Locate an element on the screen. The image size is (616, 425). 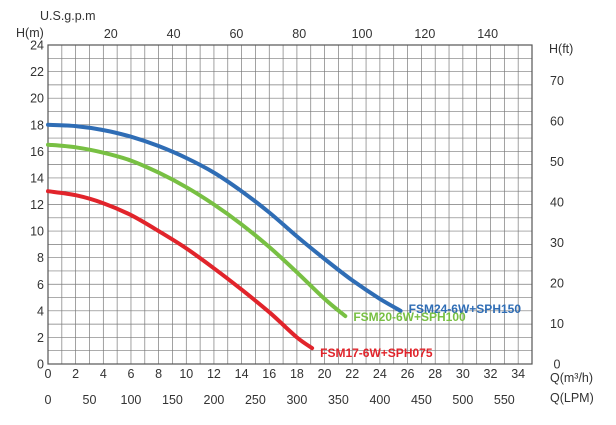
lpm-tick-label: 100 is located at coordinates (131, 400).